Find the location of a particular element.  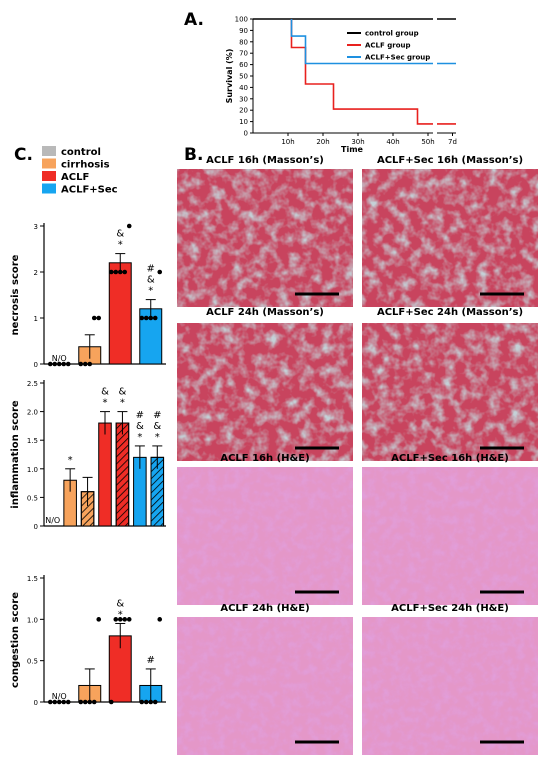

inflammation-y-tick-label: 1.0 is located at coordinates (32, 470).